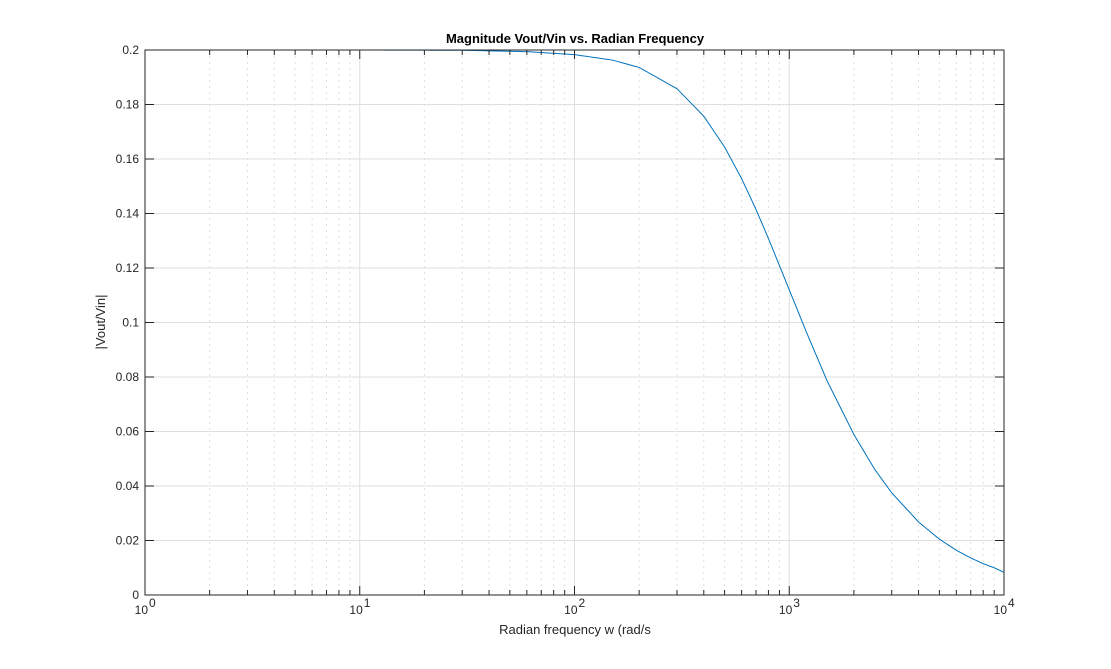 This screenshot has width=1111, height=669. Describe the element at coordinates (128, 541) in the screenshot. I see `y-tick-label: 0.02` at that location.